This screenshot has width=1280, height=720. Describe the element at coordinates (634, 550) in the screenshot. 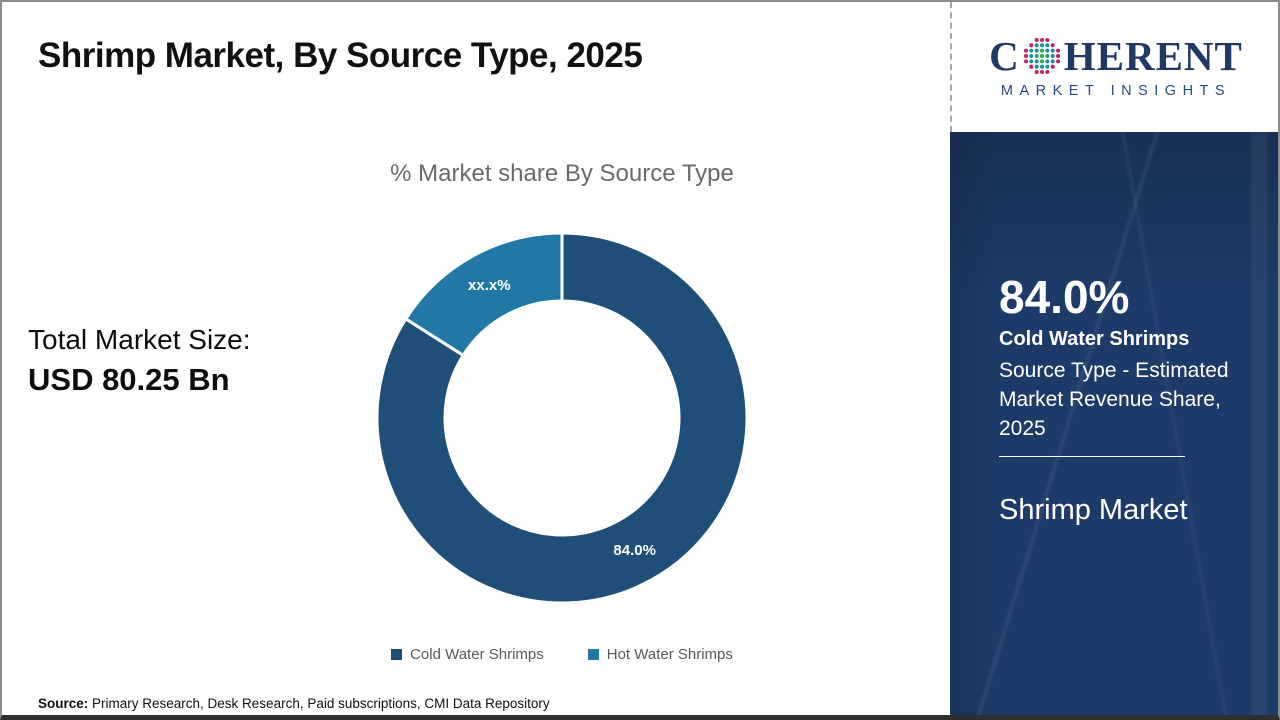

I see `donut-segment-label-0: 84.0%` at that location.